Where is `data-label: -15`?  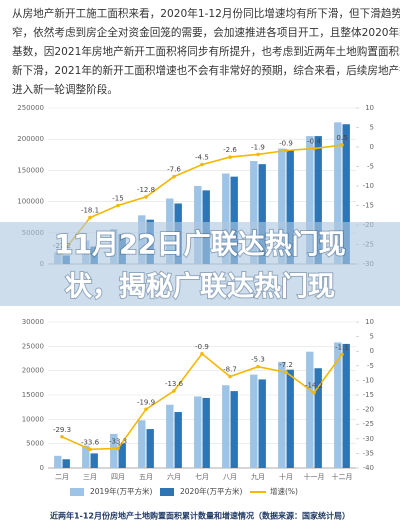 data-label: -15 is located at coordinates (117, 199).